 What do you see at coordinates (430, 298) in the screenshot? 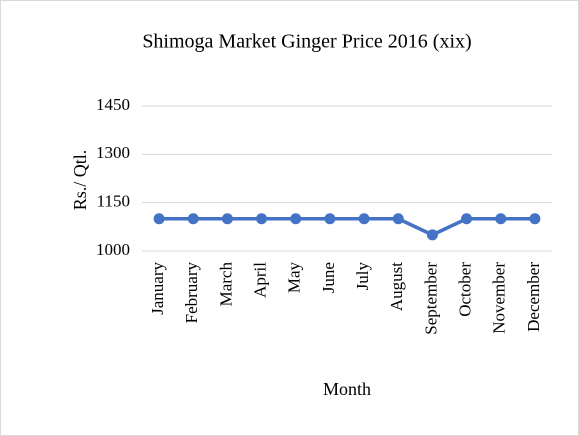
I see `x-tick-label: September` at bounding box center [430, 298].